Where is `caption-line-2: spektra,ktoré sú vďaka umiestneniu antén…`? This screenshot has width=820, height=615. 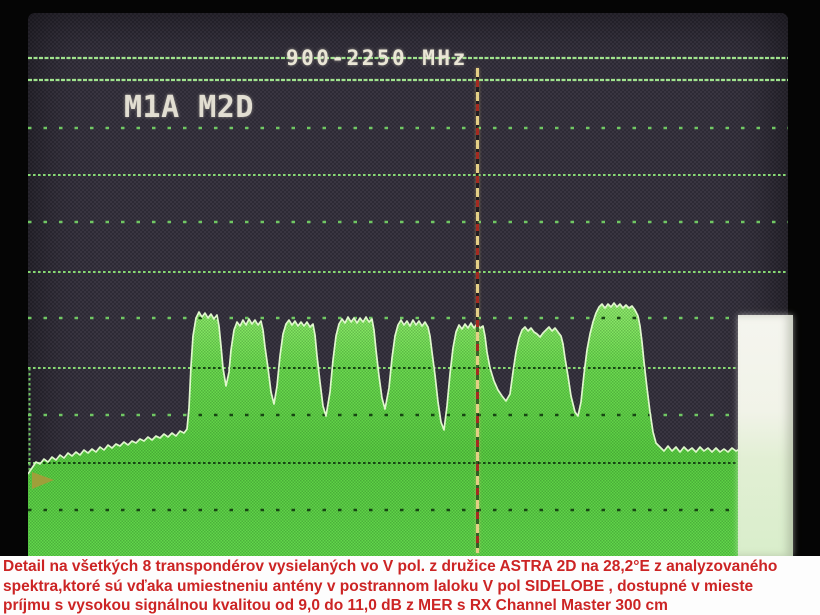 caption-line-2: spektra,ktoré sú vďaka umiestneniu antén… is located at coordinates (378, 586).